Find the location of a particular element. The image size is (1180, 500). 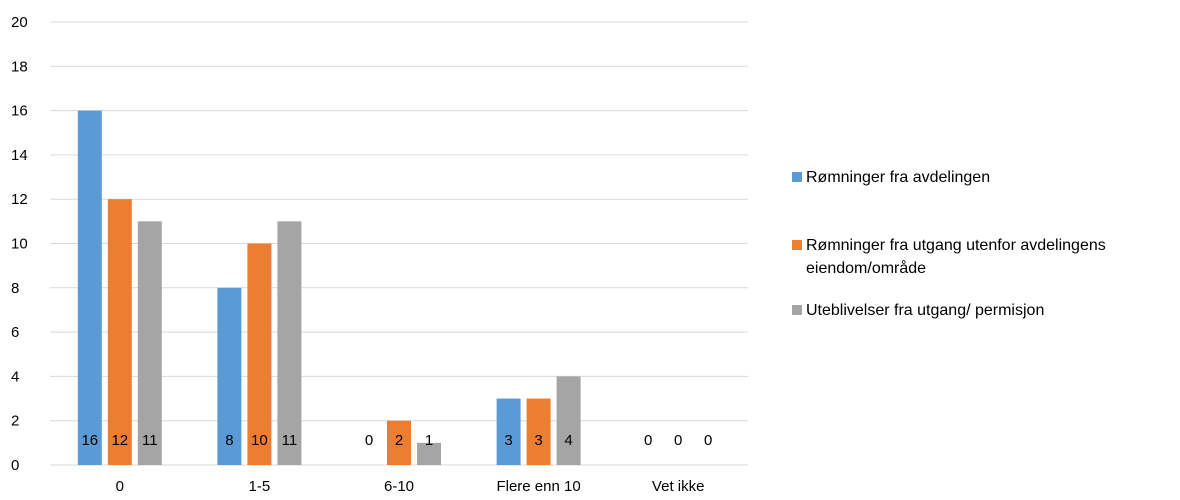

legend-label: Uteblivelser fra utgang/ permisjon is located at coordinates (925, 310).